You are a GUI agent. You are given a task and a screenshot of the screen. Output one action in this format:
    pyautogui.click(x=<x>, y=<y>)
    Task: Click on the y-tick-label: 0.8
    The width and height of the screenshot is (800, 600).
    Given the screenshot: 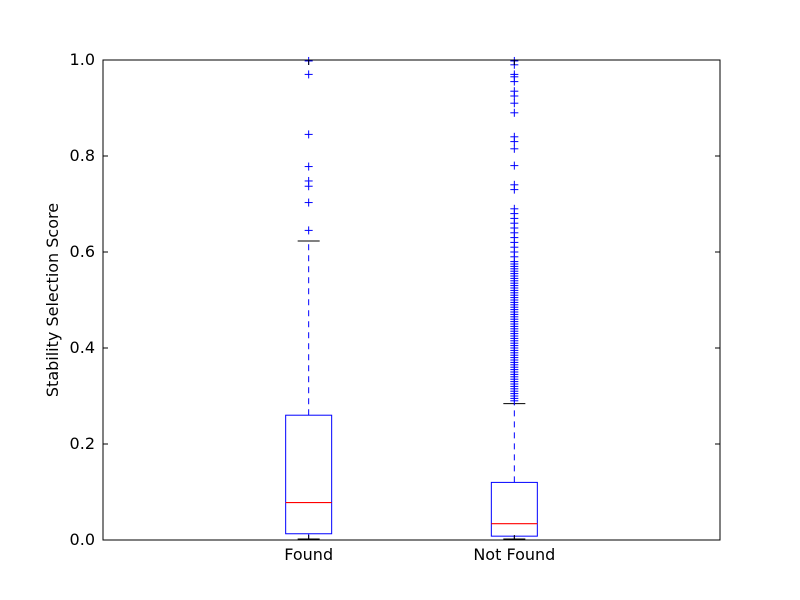 What is the action you would take?
    pyautogui.click(x=82, y=155)
    